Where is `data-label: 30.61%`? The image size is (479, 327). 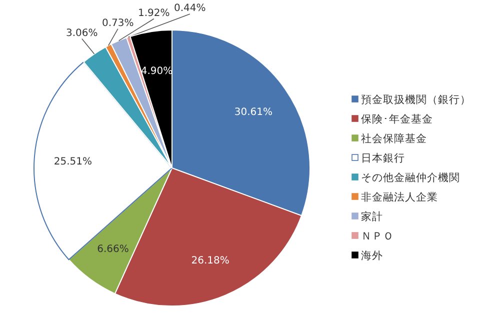 data-label: 30.61% is located at coordinates (253, 112).